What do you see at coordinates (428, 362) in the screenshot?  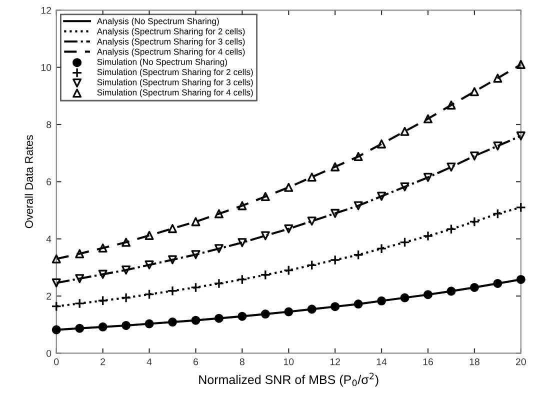 I see `x-tick-label: 16` at bounding box center [428, 362].